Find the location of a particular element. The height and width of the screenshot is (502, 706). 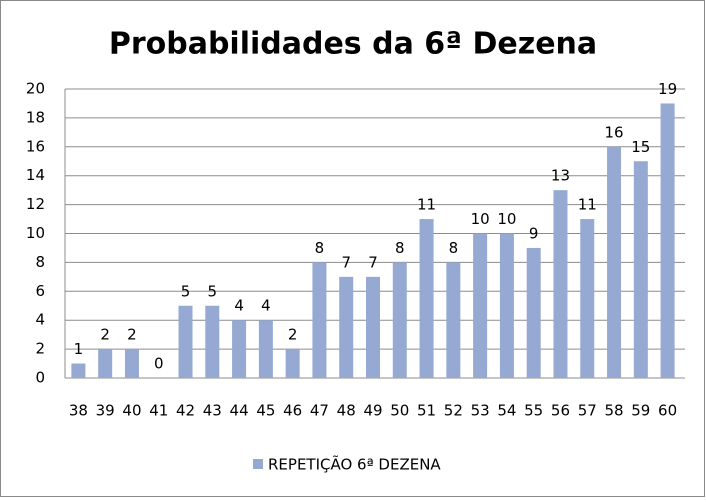

x-tick-label: 43 is located at coordinates (212, 411).